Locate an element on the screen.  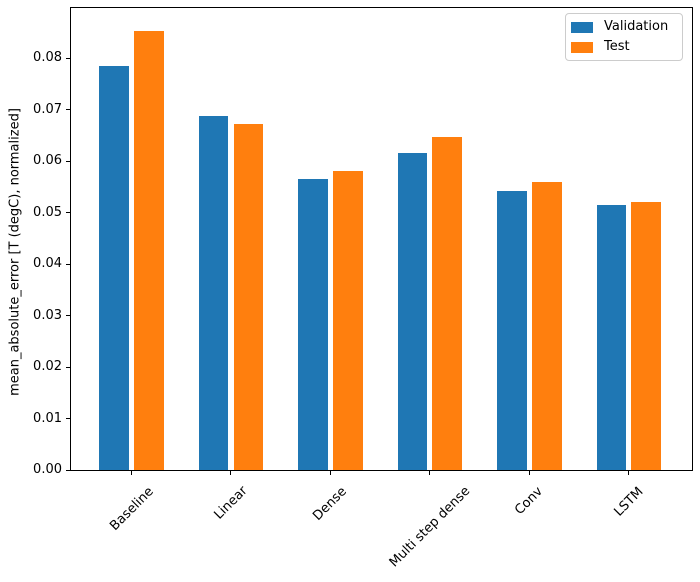
bar-validation-baseline is located at coordinates (114, 268).